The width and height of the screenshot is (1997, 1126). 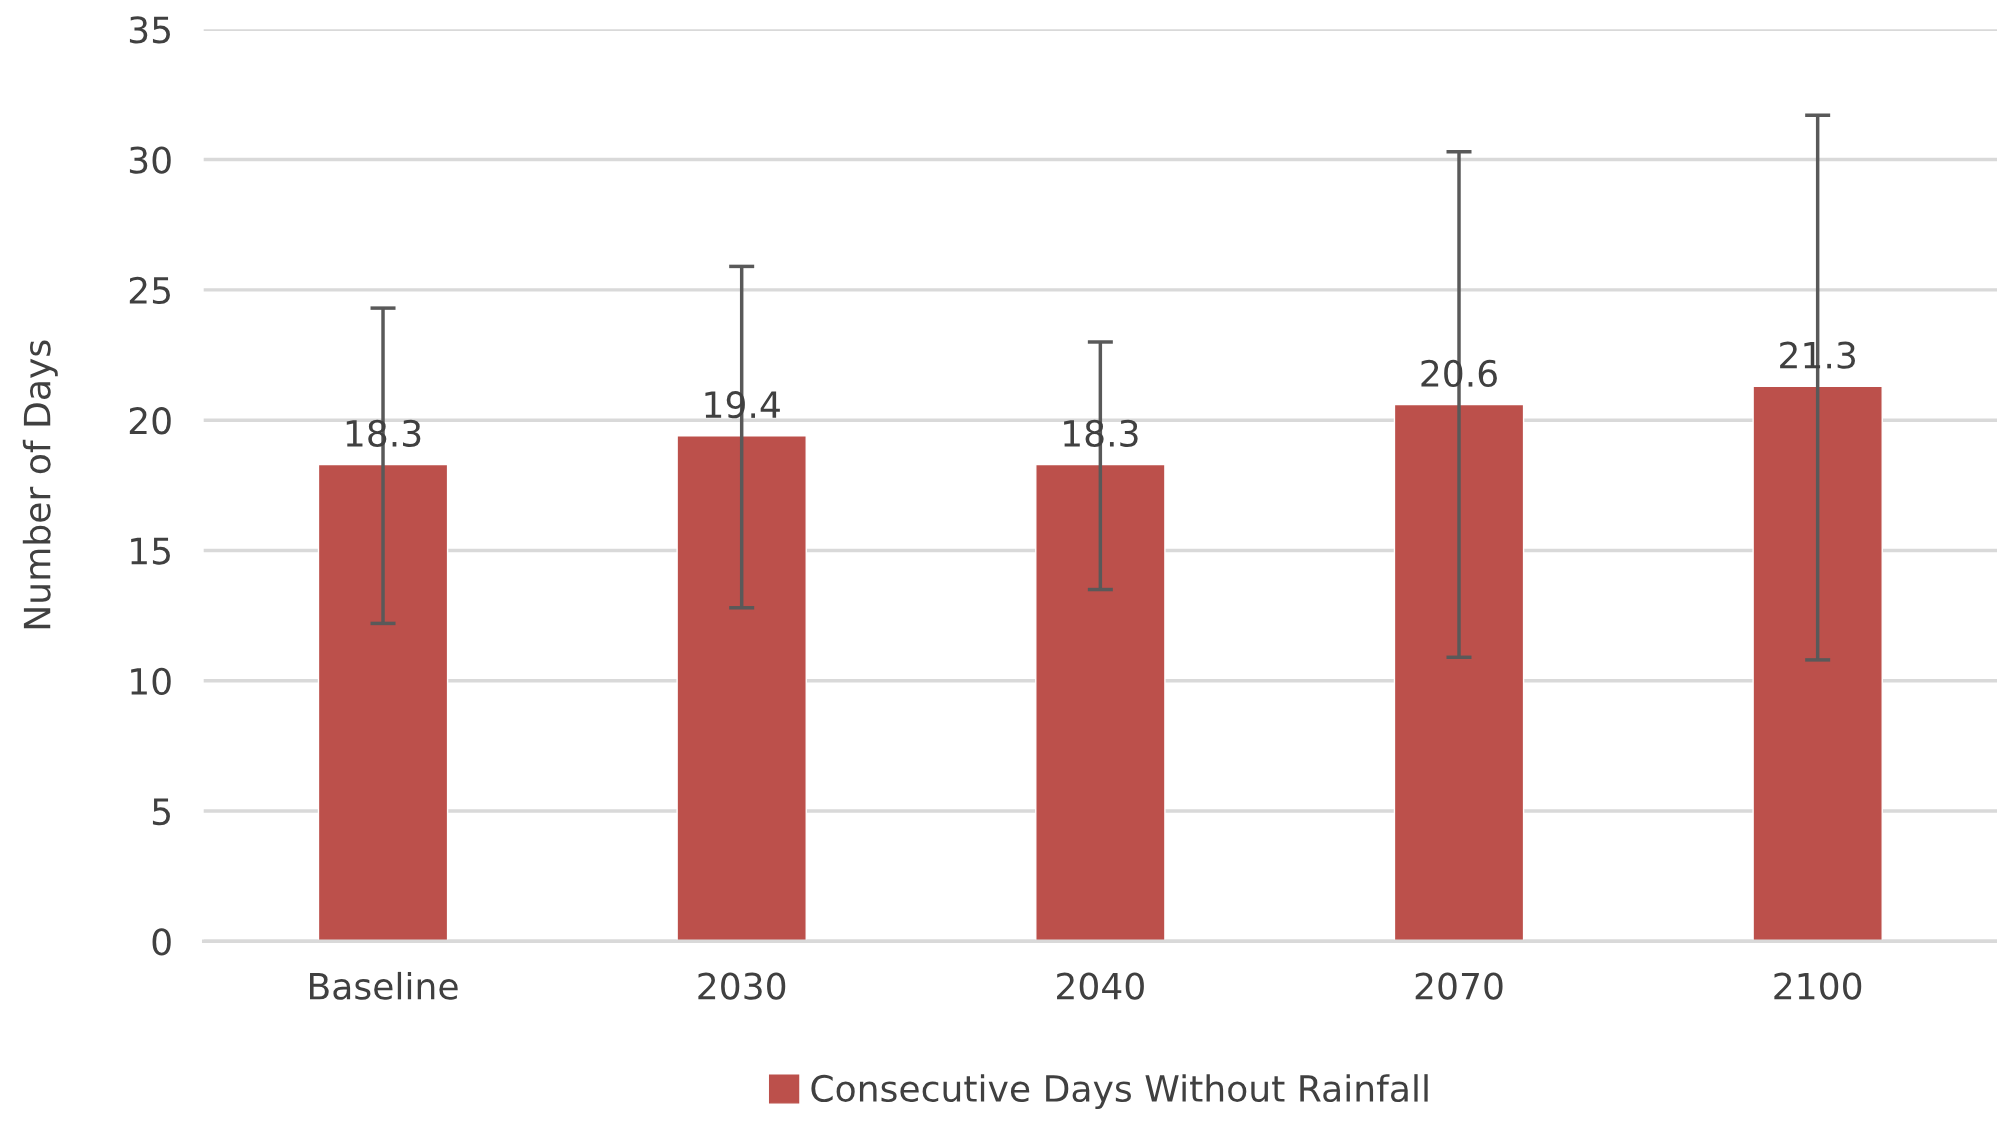 What do you see at coordinates (1119, 1092) in the screenshot?
I see `legend-label: Consecutive Days Without Rainfall` at bounding box center [1119, 1092].